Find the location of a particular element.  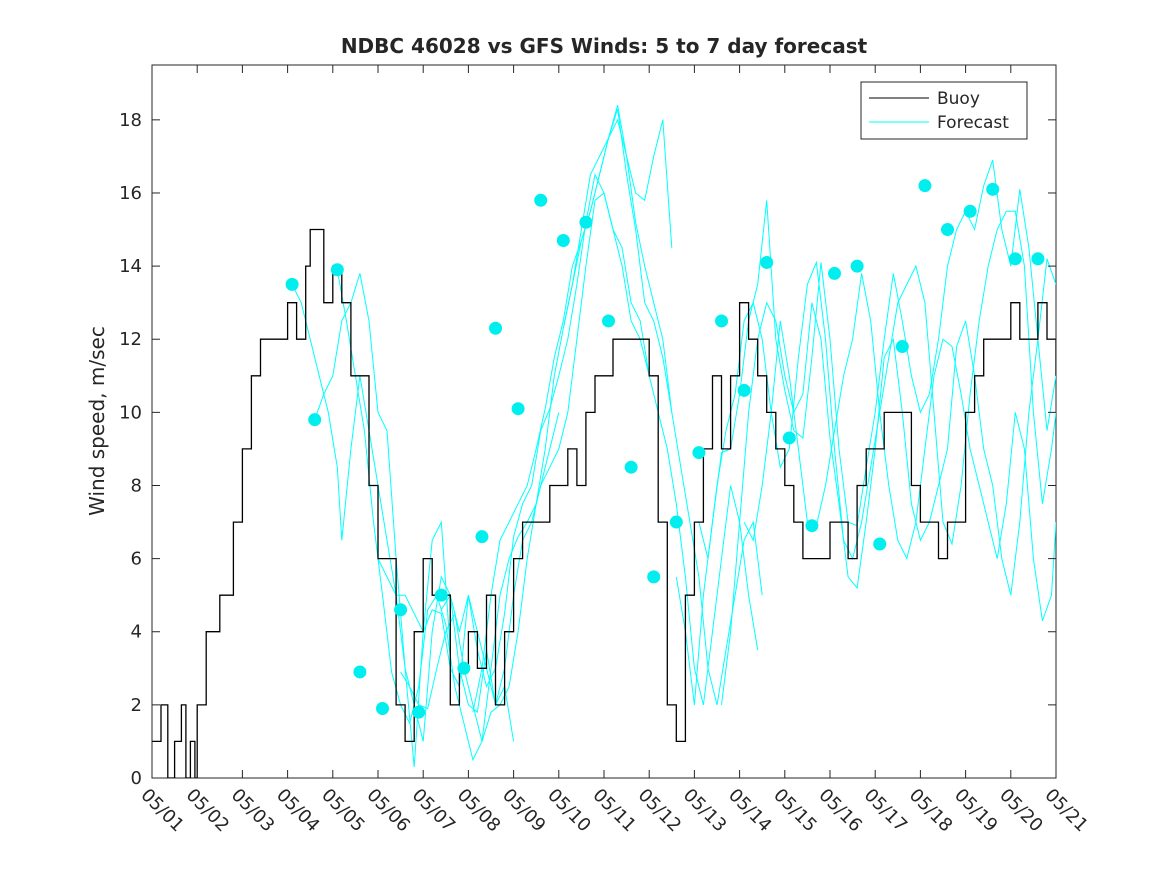

legend-forecast-label: Forecast is located at coordinates (973, 123).